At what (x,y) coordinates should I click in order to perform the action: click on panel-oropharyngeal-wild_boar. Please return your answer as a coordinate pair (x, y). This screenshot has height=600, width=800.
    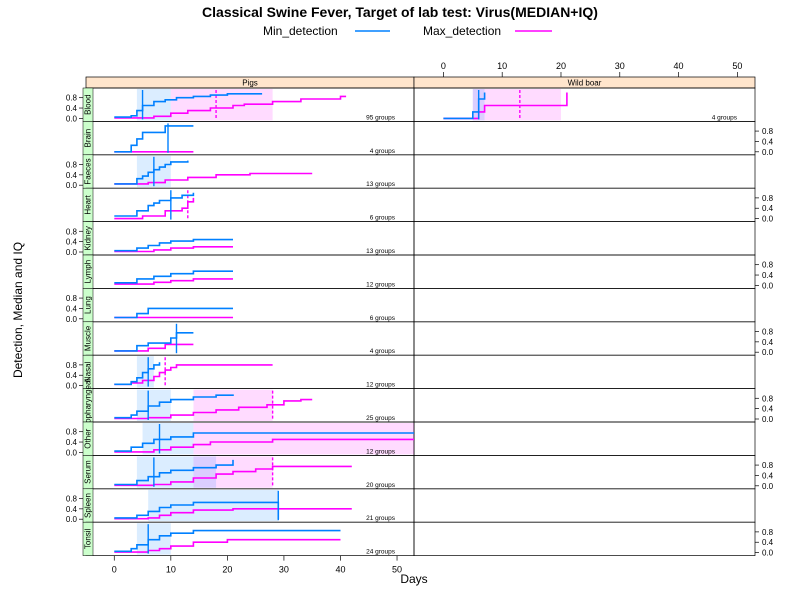
    Looking at the image, I should click on (584, 405).